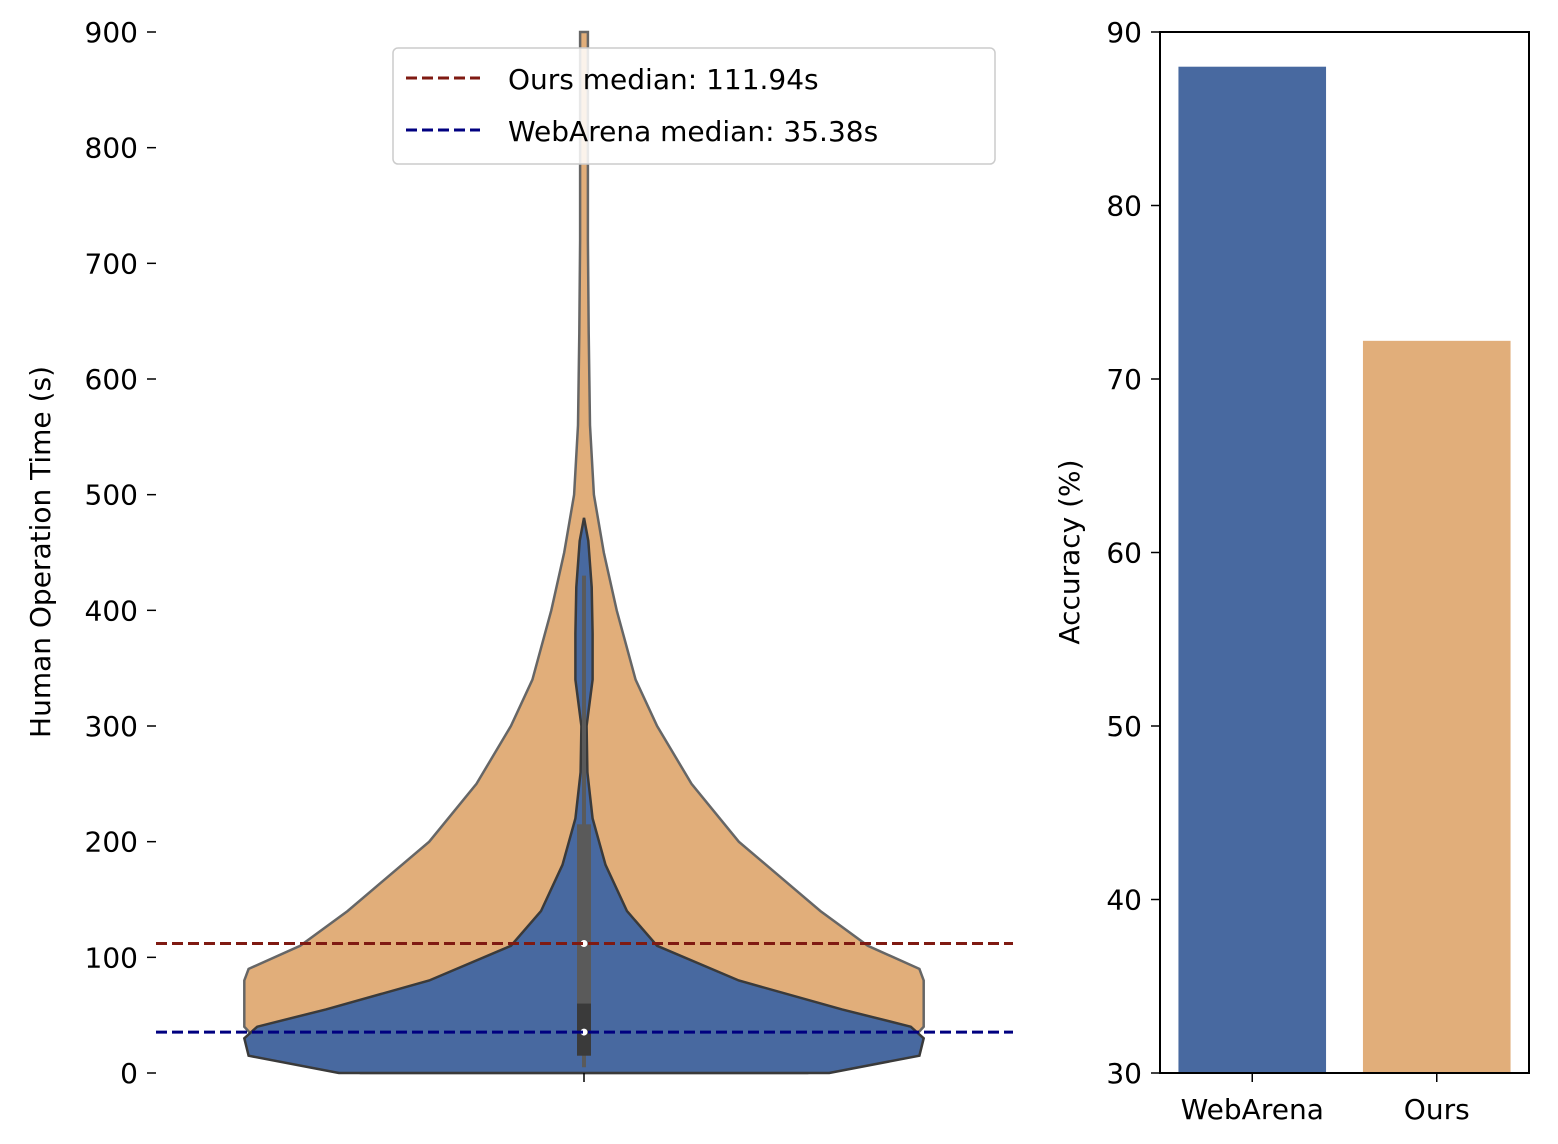 The image size is (1558, 1144). What do you see at coordinates (663, 79) in the screenshot?
I see `legend-label-ours: Ours median: 111.94s` at bounding box center [663, 79].